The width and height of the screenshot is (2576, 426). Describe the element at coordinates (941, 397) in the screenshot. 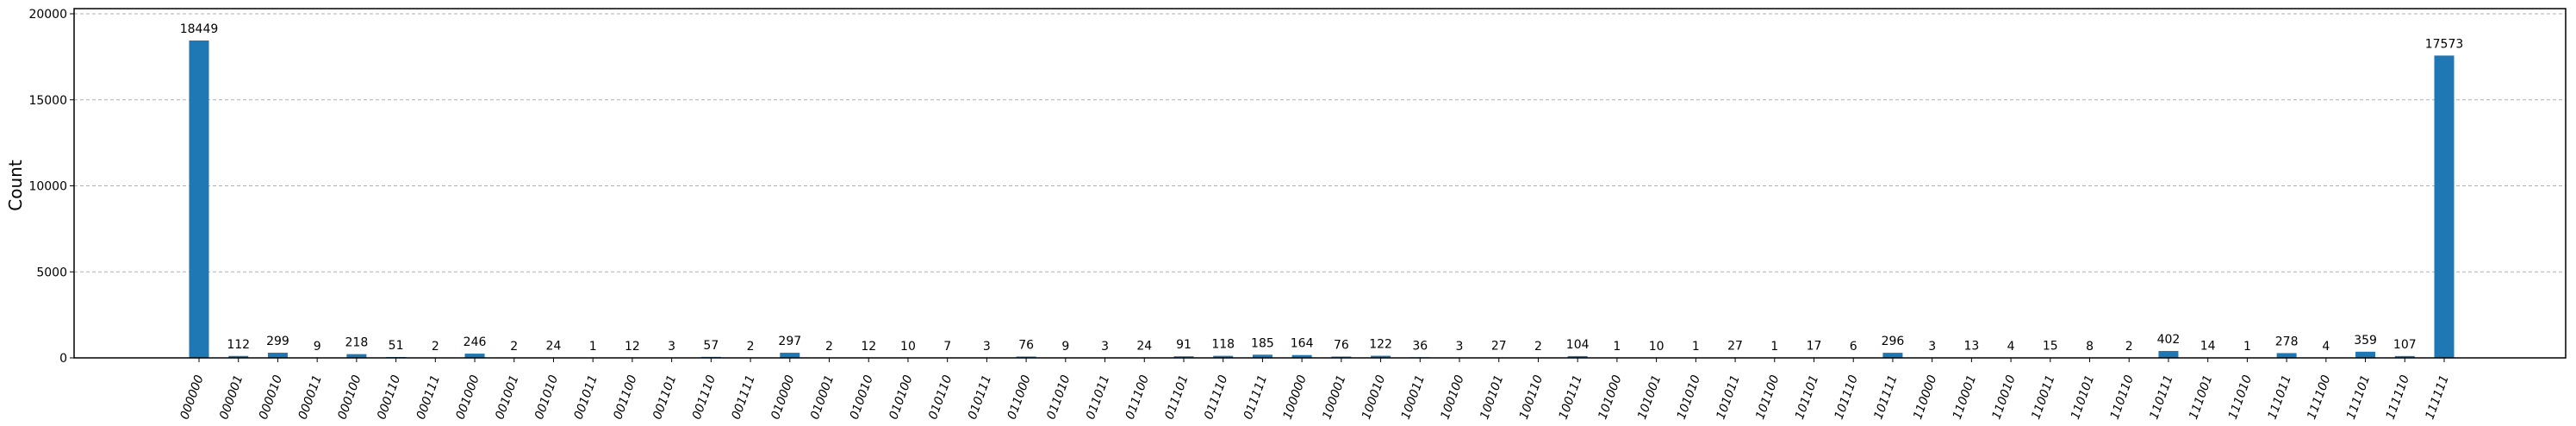

I see `x-tick-label: 010110` at that location.